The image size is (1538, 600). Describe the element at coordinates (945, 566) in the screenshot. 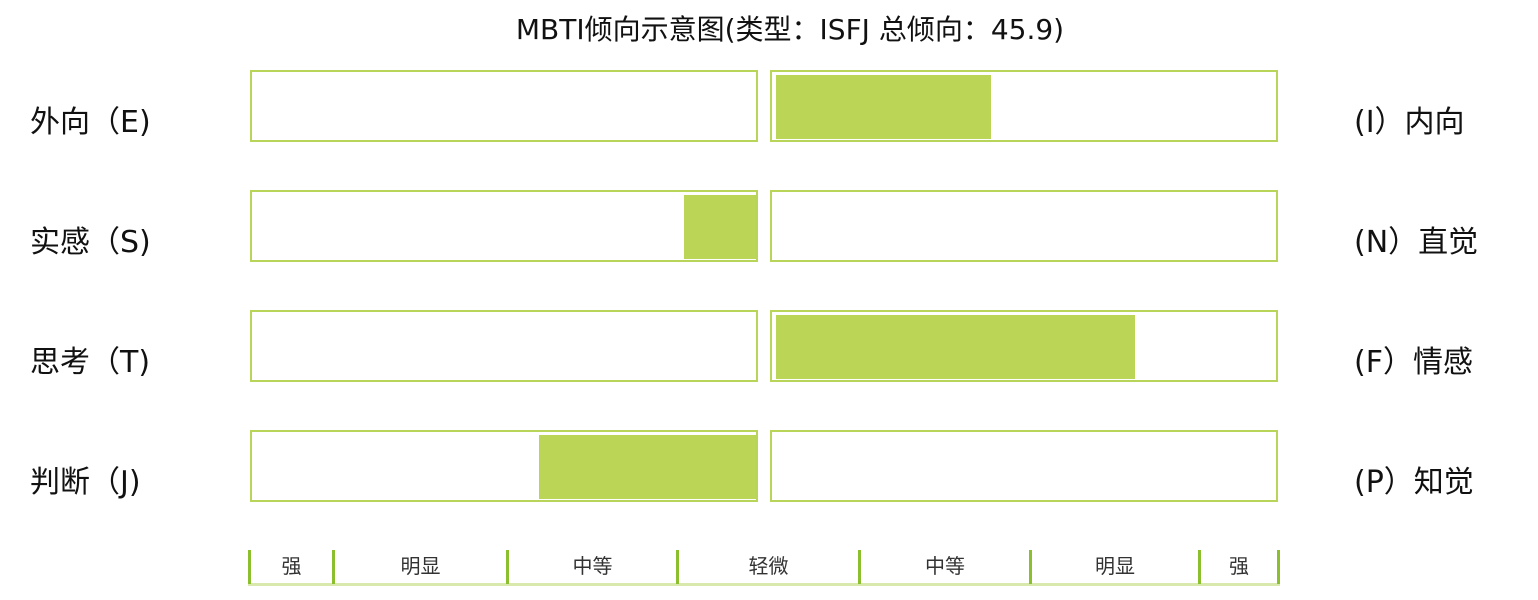

I see `scale-label-right-moderate: 中等` at that location.